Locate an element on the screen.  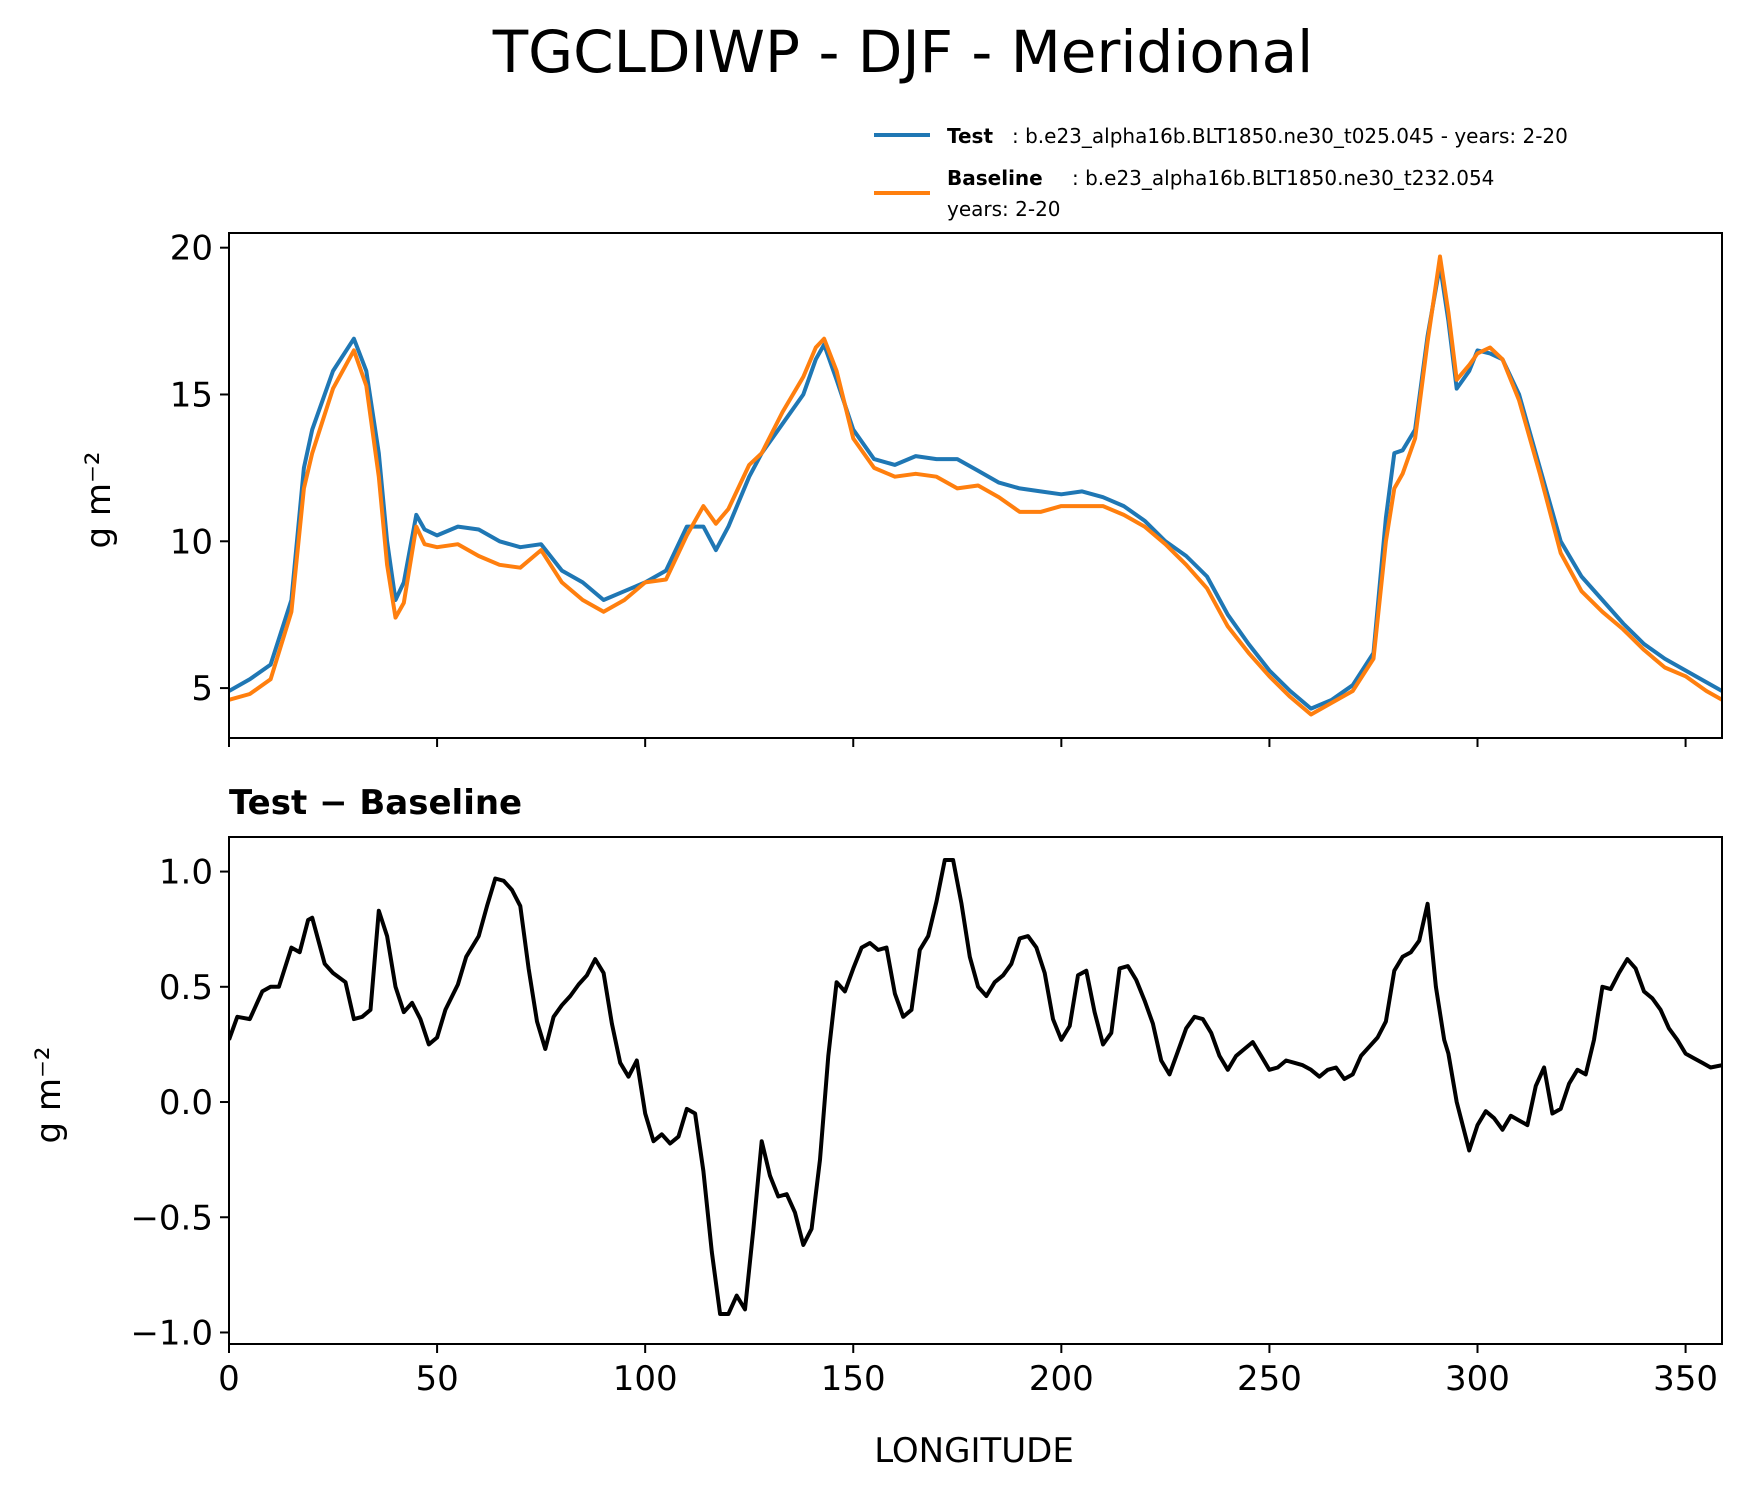
bot-x-tick-label: 50 is located at coordinates (436, 1379).